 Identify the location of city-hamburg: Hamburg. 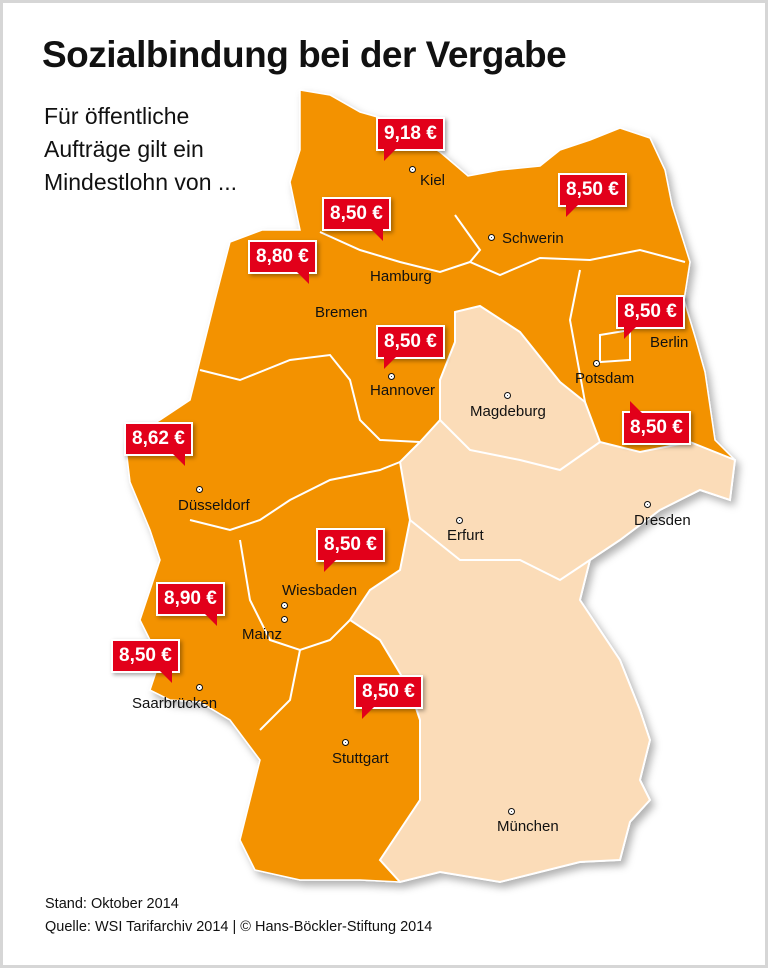
(401, 276).